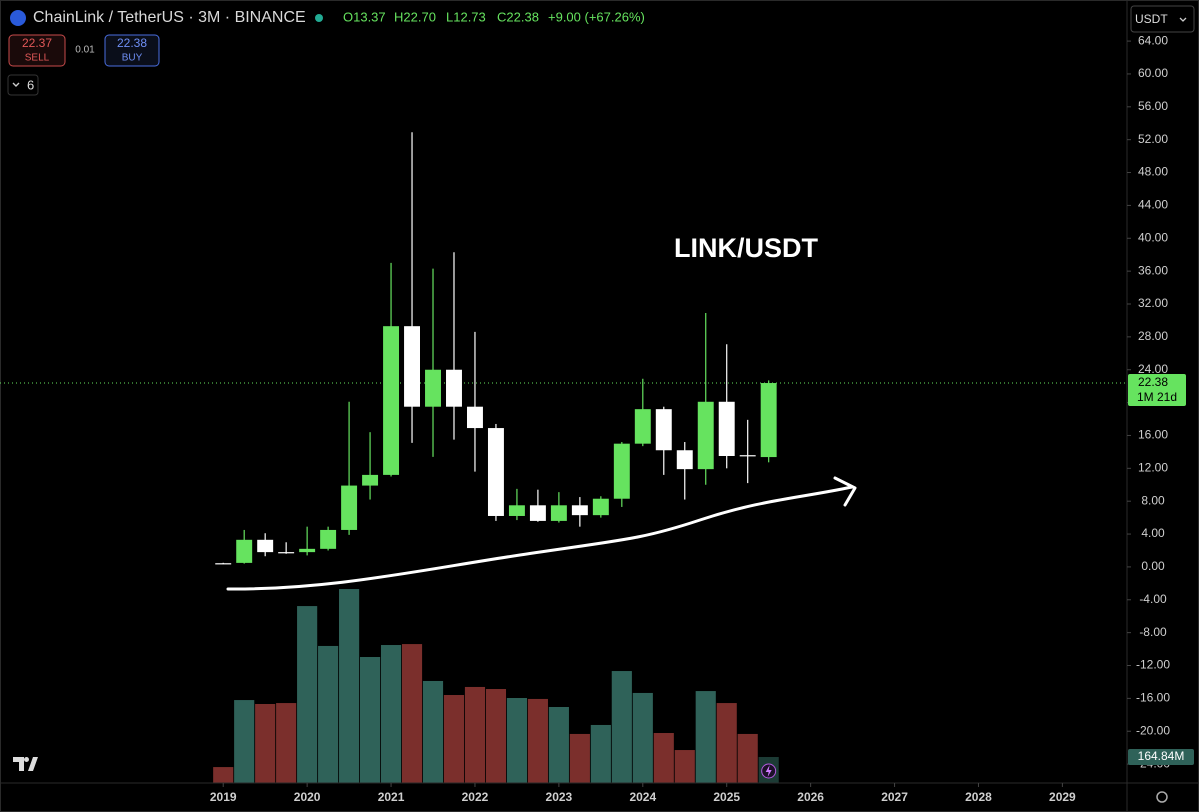 This screenshot has width=1199, height=812. What do you see at coordinates (1153, 237) in the screenshot?
I see `y-tick-label: 40.00` at bounding box center [1153, 237].